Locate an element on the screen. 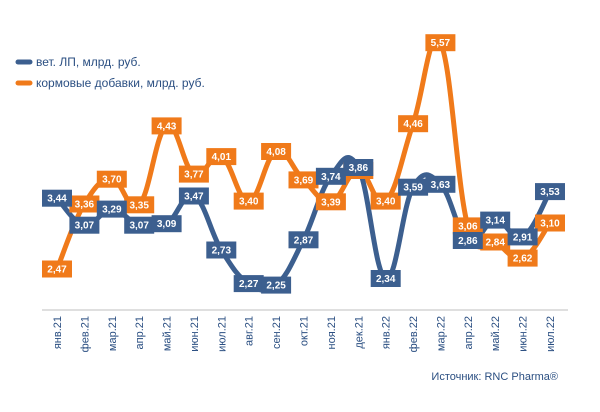 This screenshot has height=412, width=600. data-label-s2-6: 4,01 is located at coordinates (221, 157).